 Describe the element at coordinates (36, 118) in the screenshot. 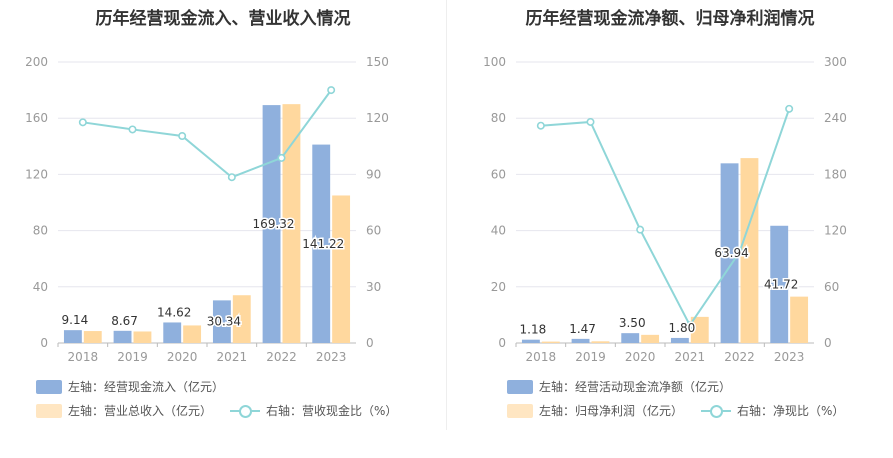

I see `left-axis-tick-label: 160` at that location.